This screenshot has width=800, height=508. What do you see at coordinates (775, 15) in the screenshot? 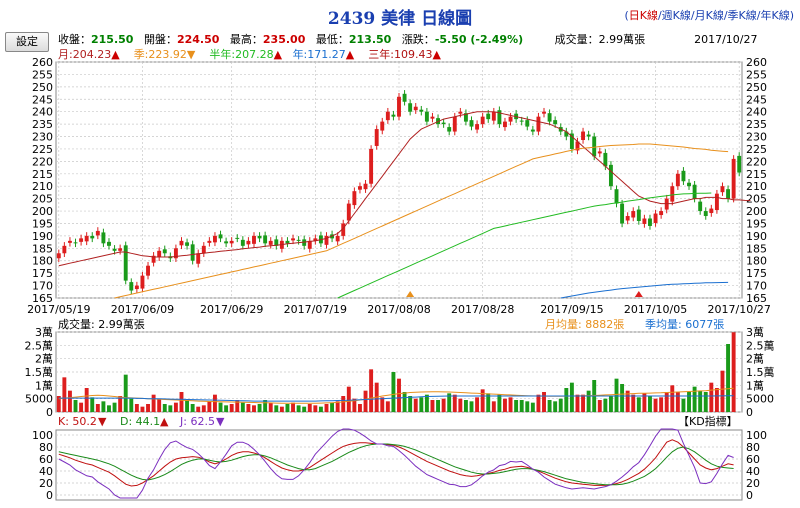
I see `link-year-kline: 年K線` at bounding box center [775, 15].